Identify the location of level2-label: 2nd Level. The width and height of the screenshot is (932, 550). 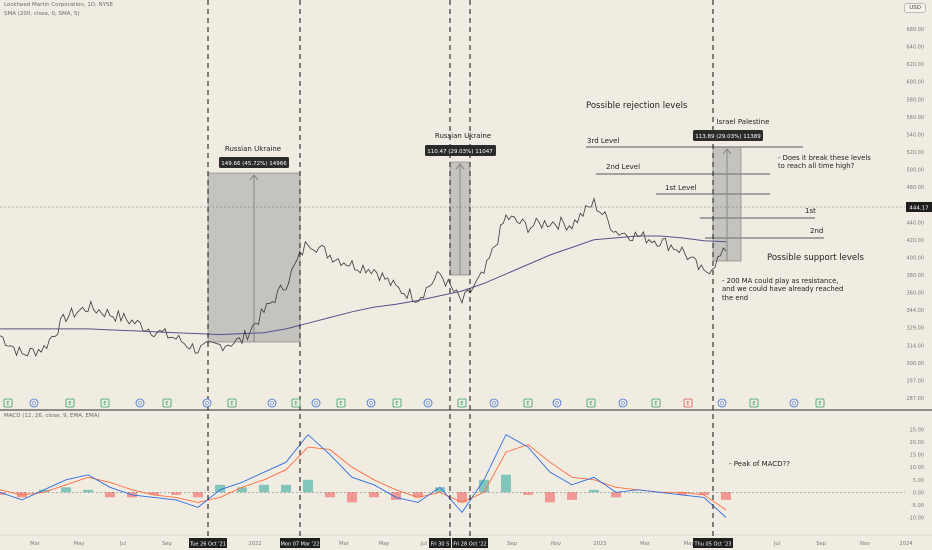
(623, 167).